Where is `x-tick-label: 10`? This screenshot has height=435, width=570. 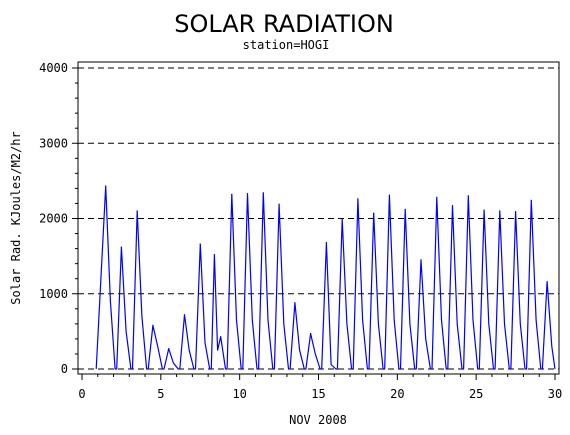 x-tick-label: 10 is located at coordinates (239, 394).